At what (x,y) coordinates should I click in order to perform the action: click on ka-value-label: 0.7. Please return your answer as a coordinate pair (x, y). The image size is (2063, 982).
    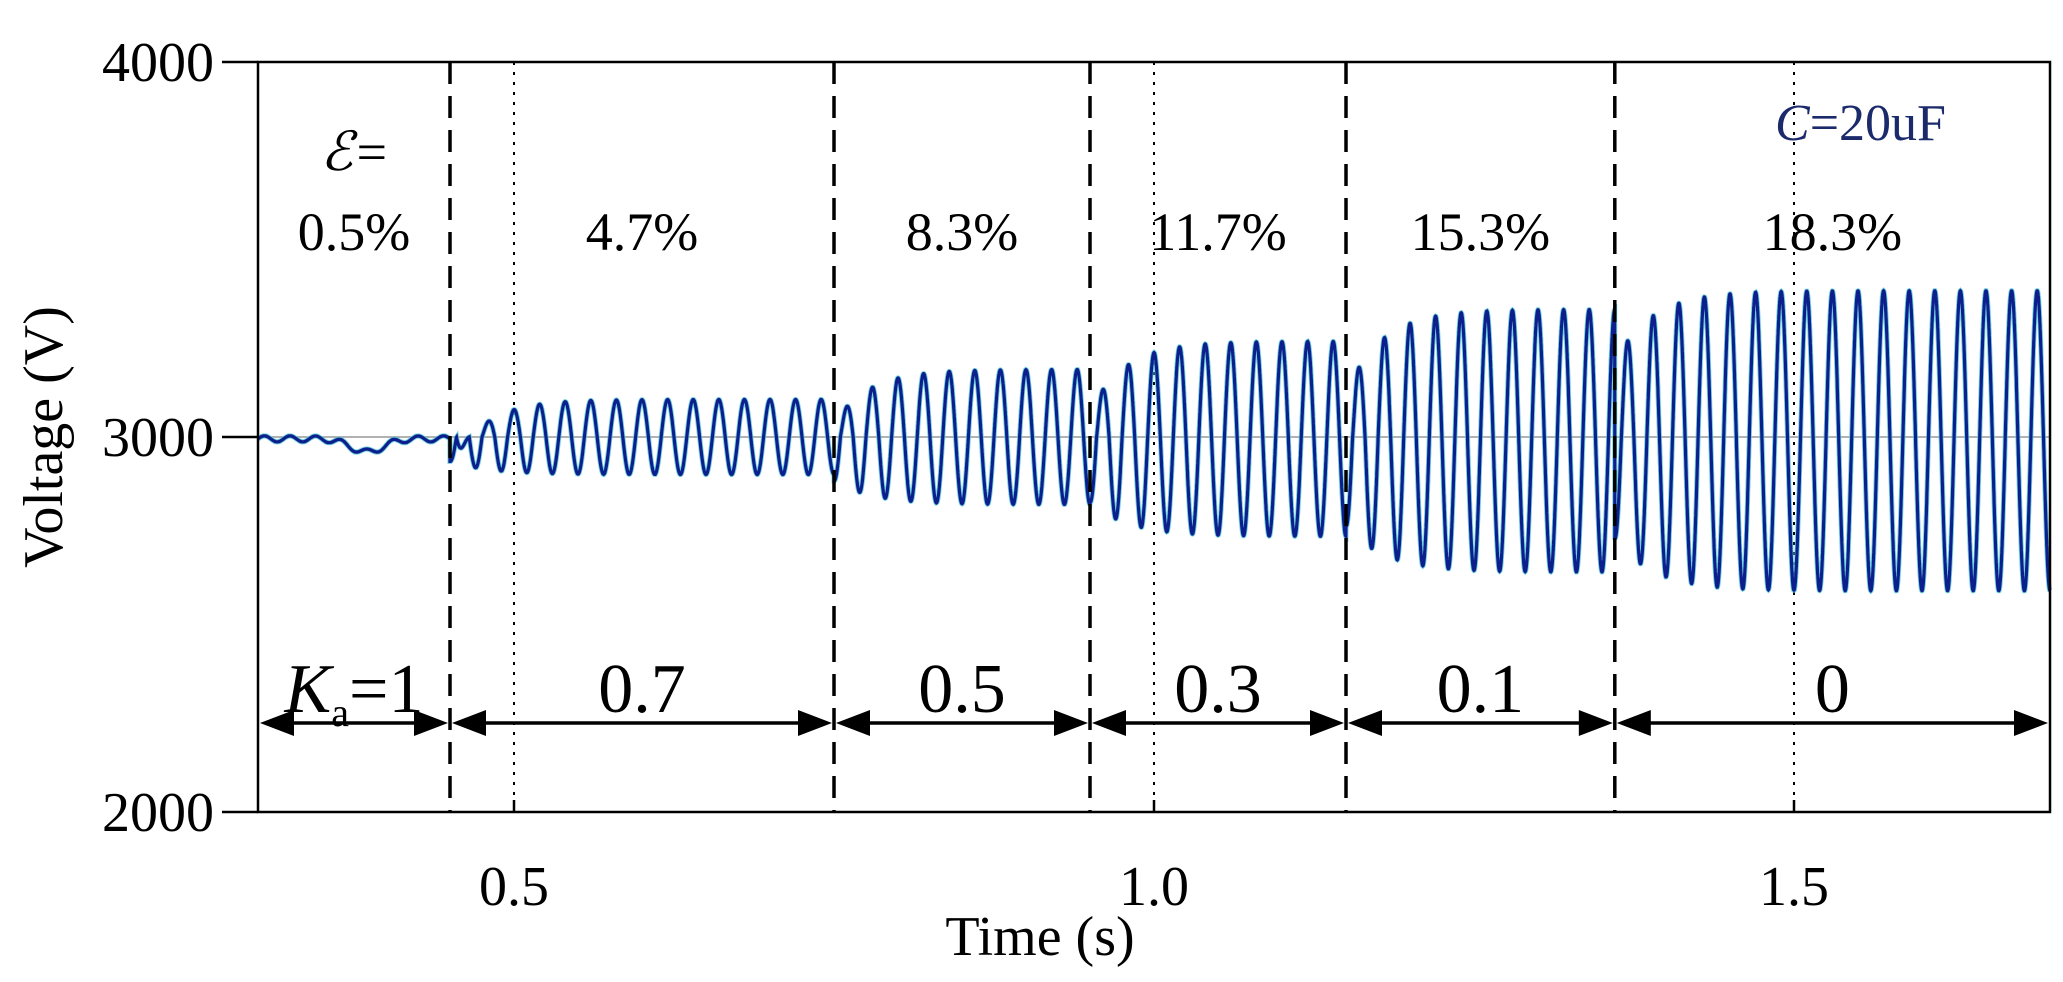
    Looking at the image, I should click on (642, 689).